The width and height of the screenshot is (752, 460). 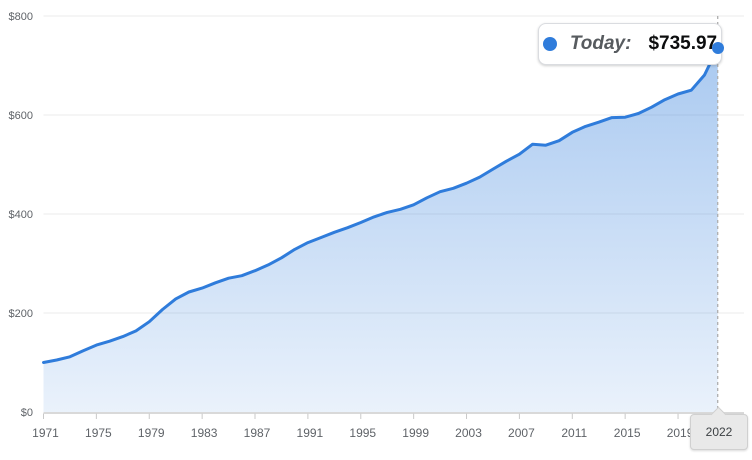 What do you see at coordinates (717, 47) in the screenshot?
I see `current-value-dot` at bounding box center [717, 47].